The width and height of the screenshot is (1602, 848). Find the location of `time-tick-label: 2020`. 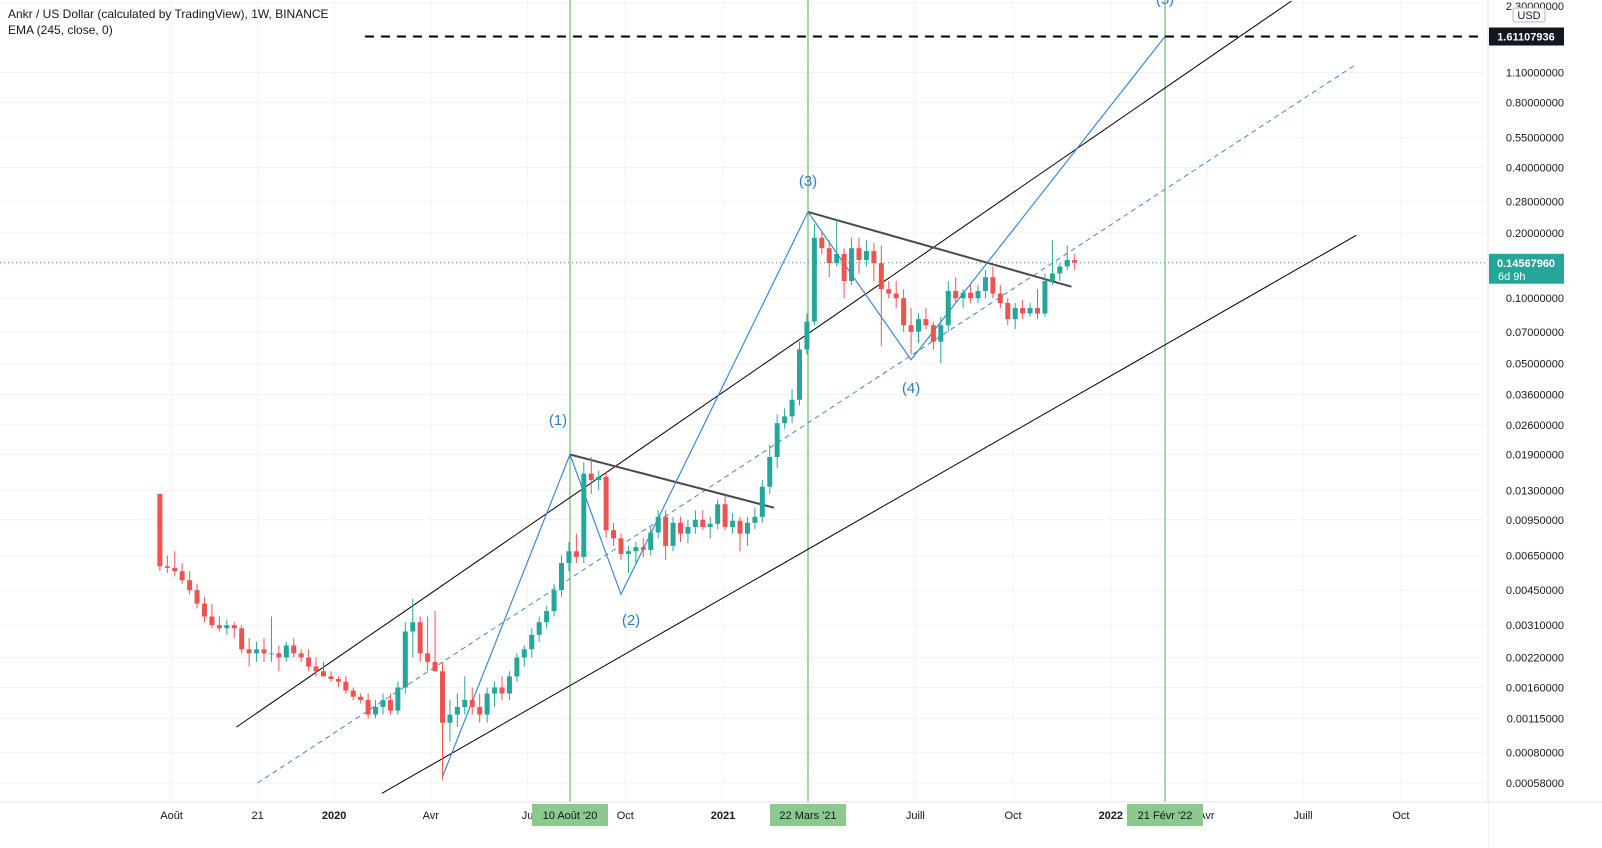

time-tick-label: 2020 is located at coordinates (334, 816).